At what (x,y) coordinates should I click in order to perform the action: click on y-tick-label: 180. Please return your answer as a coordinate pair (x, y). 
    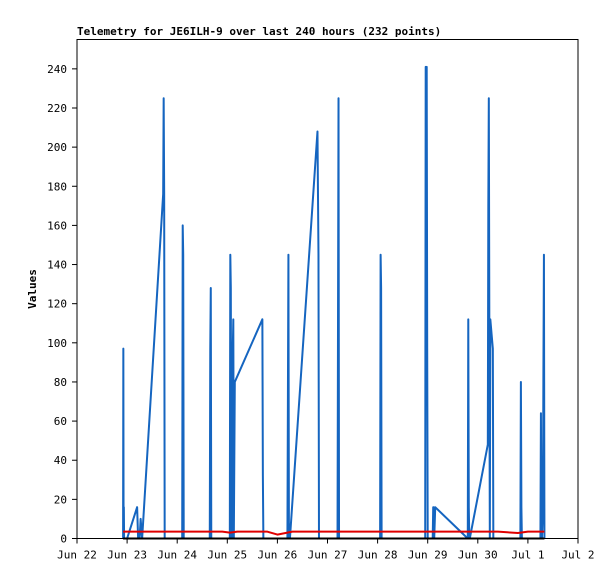
    Looking at the image, I should click on (57, 186).